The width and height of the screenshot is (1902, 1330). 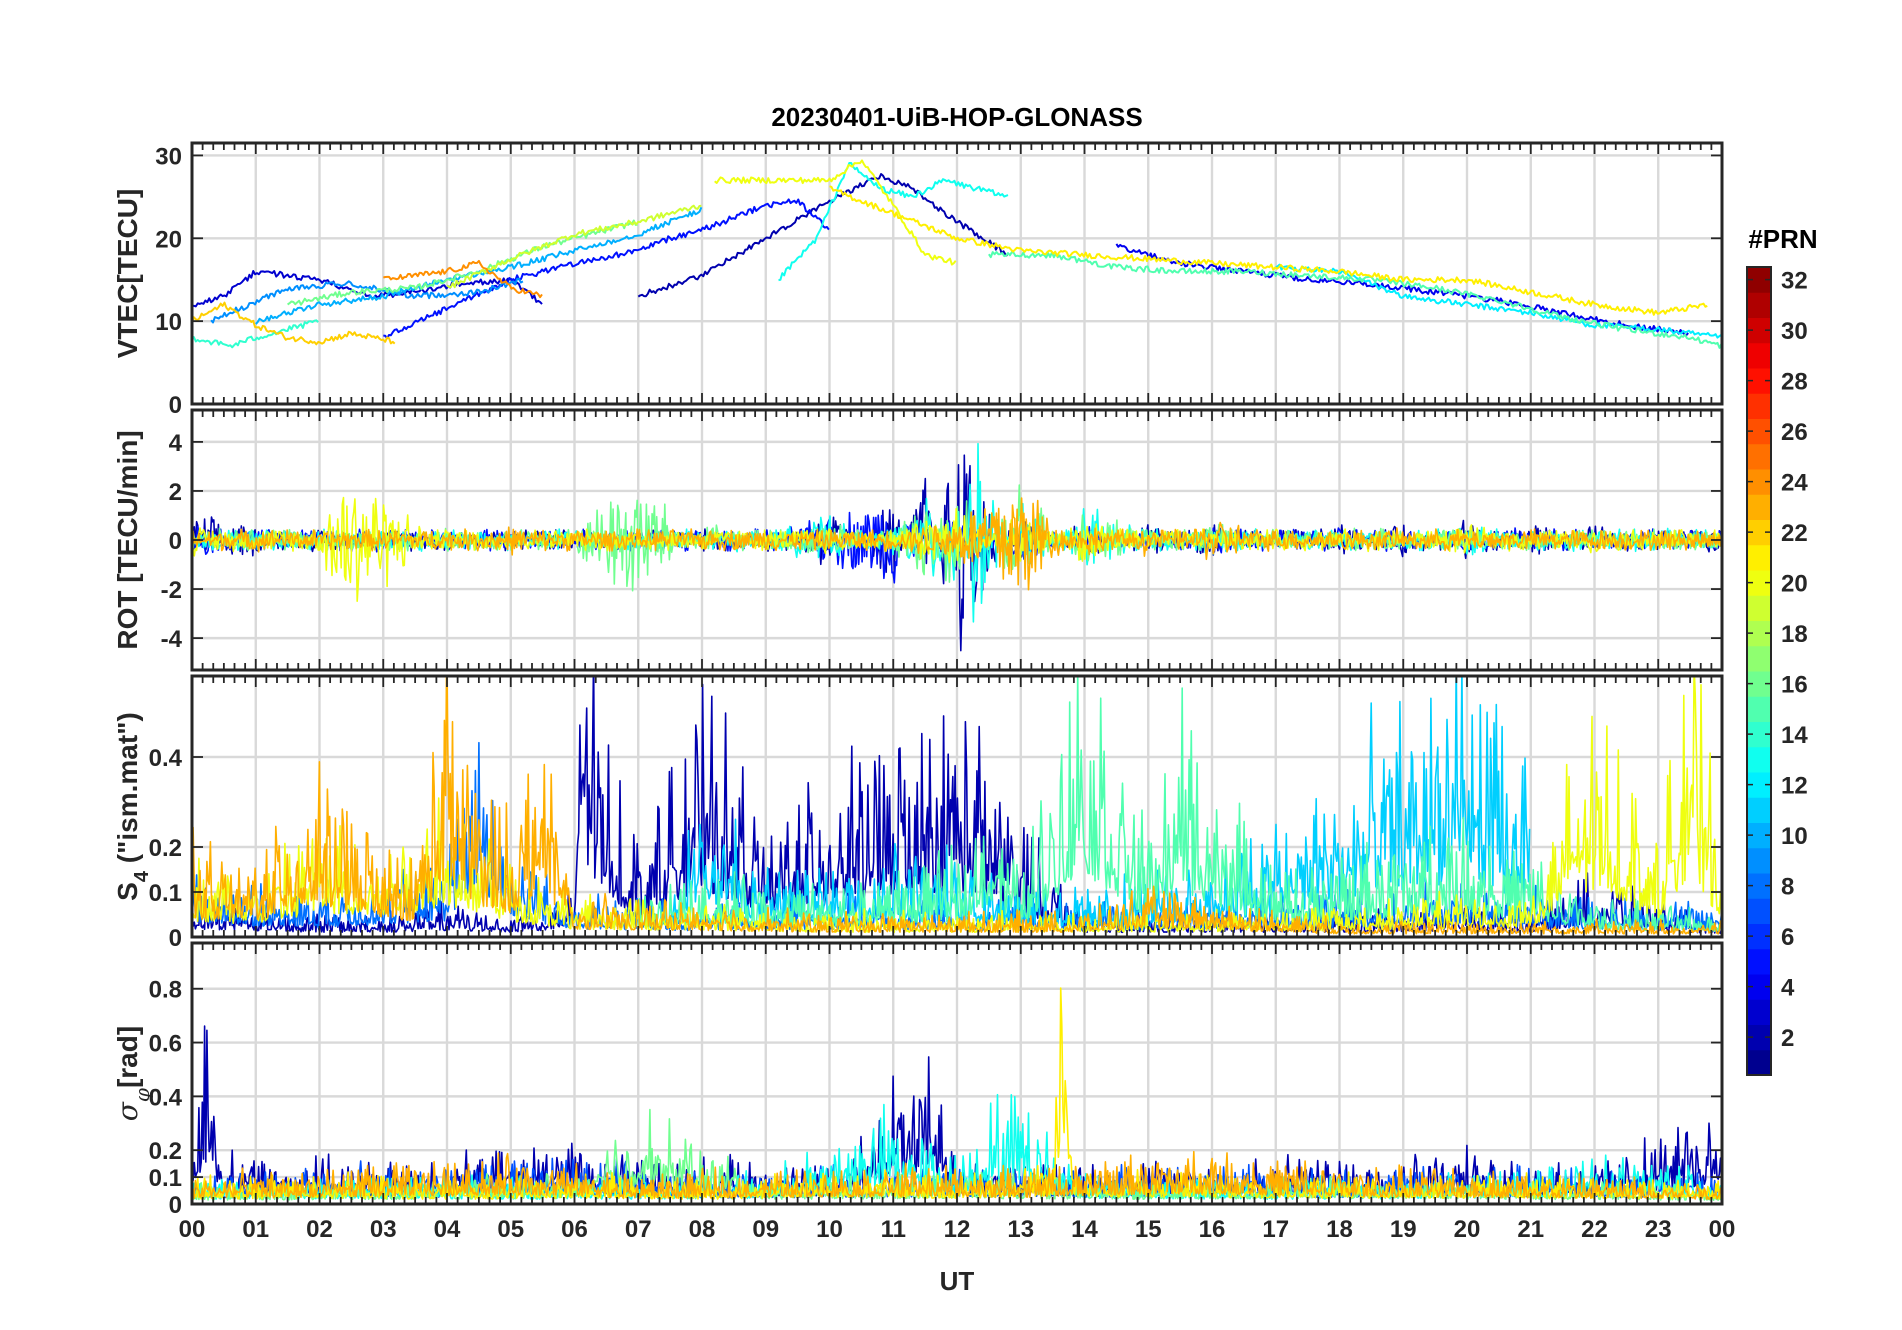 I want to click on colorbar-tick-label: 24, so click(x=1794, y=483).